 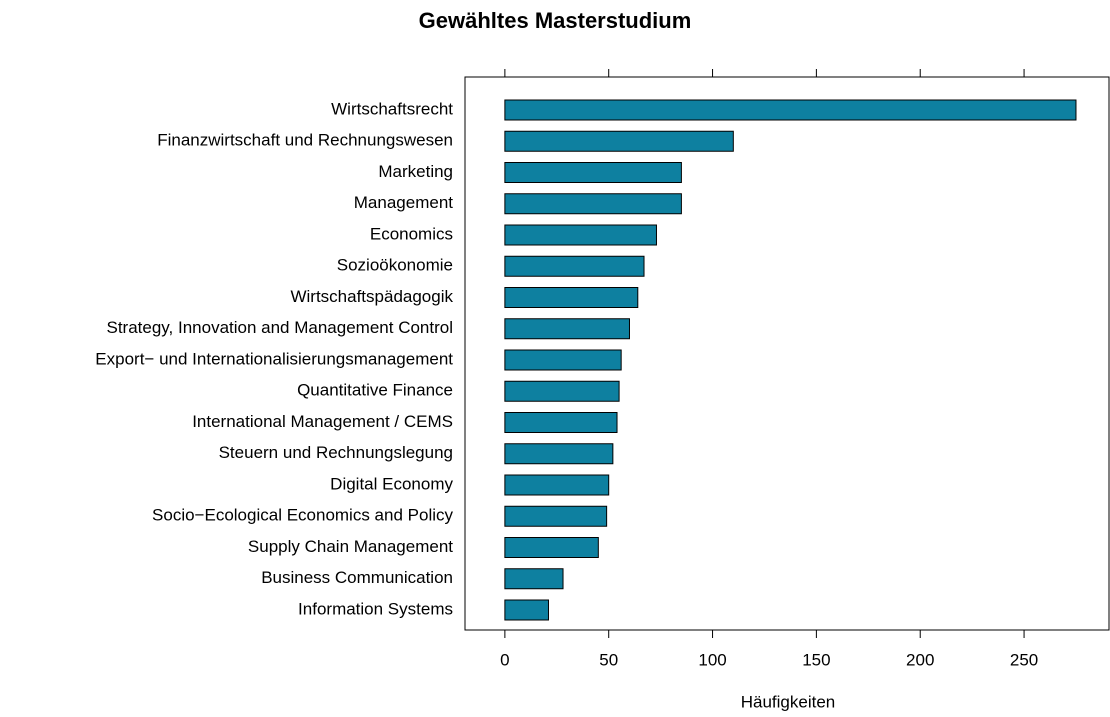 What do you see at coordinates (371, 296) in the screenshot?
I see `y-tick-label: Wirtschaftspädagogik` at bounding box center [371, 296].